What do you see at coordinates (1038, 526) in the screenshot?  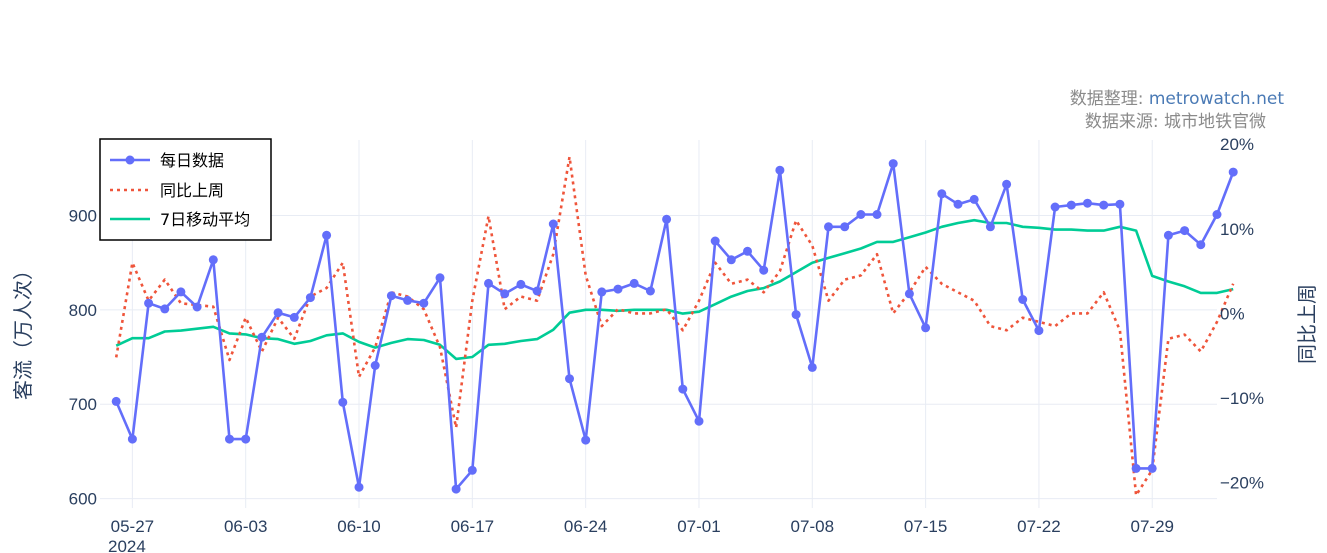 I see `x-tick-07-22: 07-22` at bounding box center [1038, 526].